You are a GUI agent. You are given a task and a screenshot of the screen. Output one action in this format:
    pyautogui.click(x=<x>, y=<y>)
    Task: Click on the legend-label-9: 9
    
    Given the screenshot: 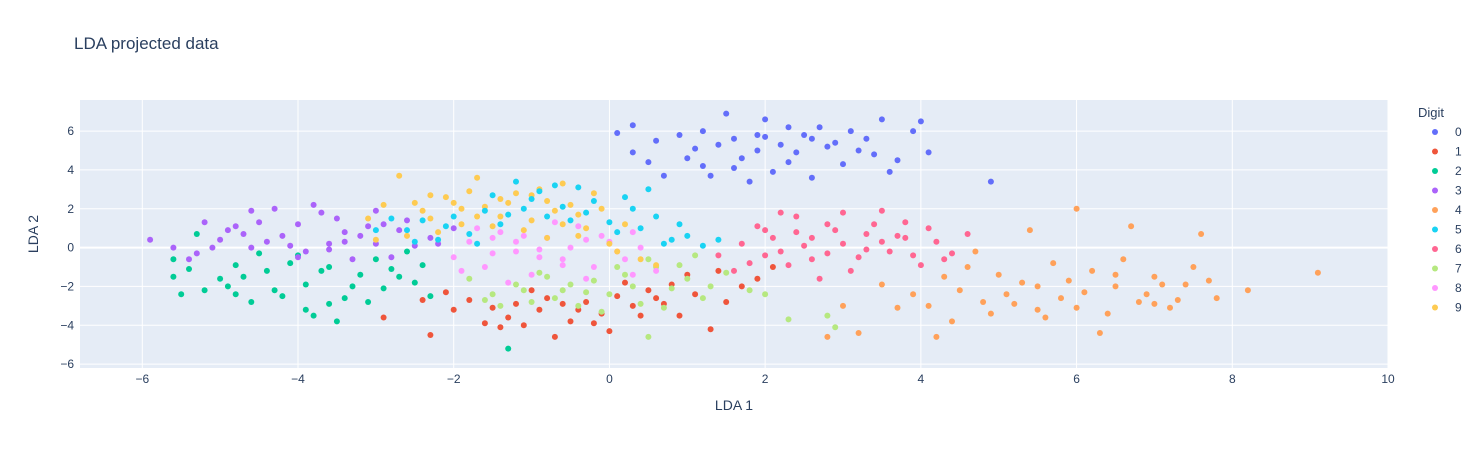 What is the action you would take?
    pyautogui.click(x=1458, y=308)
    